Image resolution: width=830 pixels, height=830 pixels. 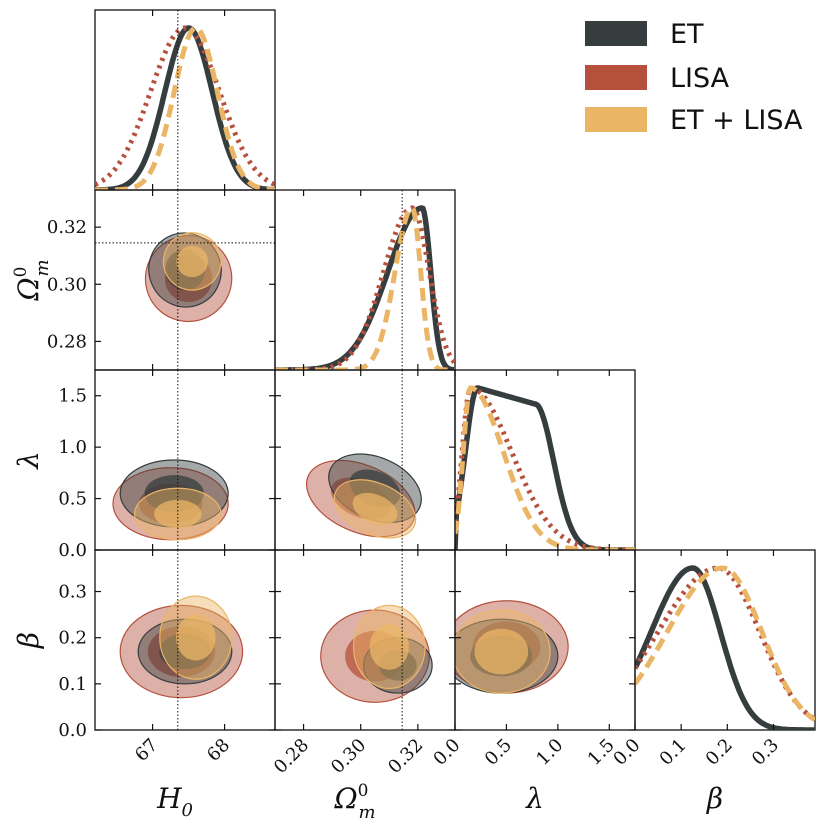 What do you see at coordinates (405, 756) in the screenshot?
I see `x-tick-label-Om: 0.32` at bounding box center [405, 756].